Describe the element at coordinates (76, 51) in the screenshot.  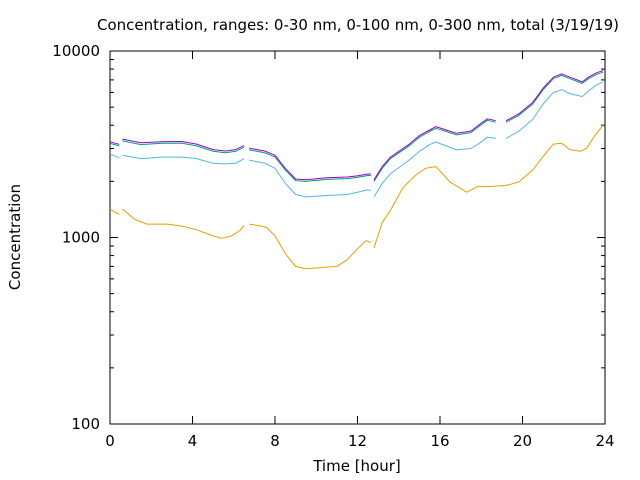
I see `y-tick-label: 10000` at that location.